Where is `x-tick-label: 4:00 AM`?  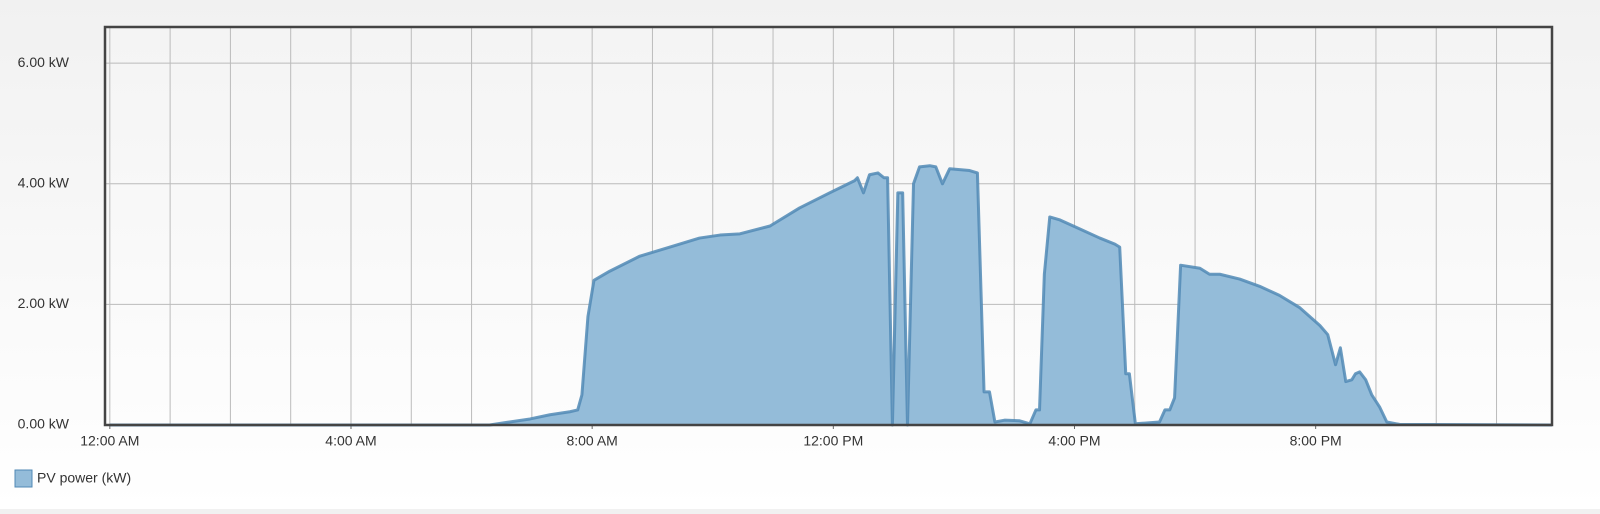 x-tick-label: 4:00 AM is located at coordinates (350, 441).